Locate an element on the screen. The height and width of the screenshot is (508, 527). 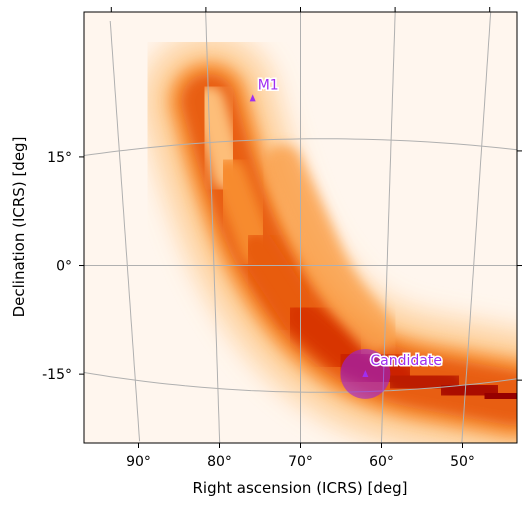
density-band-segment is located at coordinates (493, 396).